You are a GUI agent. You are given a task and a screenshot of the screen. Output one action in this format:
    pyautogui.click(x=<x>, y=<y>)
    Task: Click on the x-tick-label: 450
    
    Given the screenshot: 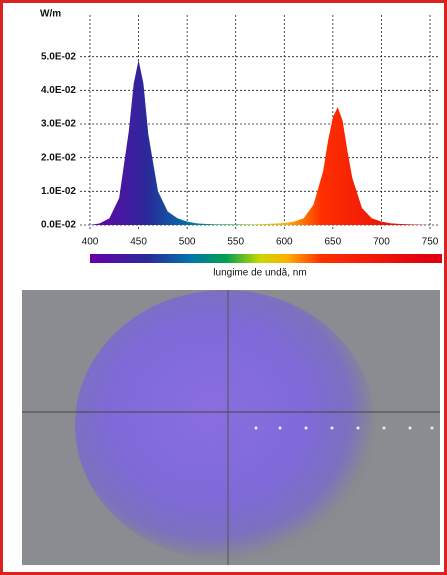 What is the action you would take?
    pyautogui.click(x=138, y=242)
    